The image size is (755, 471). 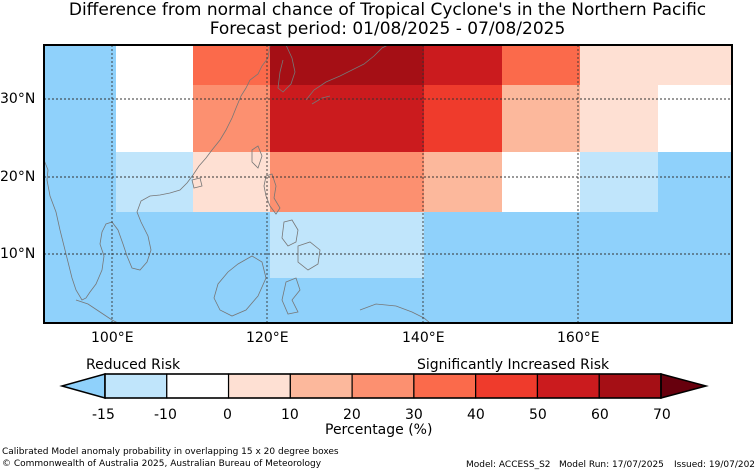 What do you see at coordinates (387, 29) in the screenshot?
I see `forecast-period: Forecast period: 01/08/2025 - 07/08/2025` at bounding box center [387, 29].